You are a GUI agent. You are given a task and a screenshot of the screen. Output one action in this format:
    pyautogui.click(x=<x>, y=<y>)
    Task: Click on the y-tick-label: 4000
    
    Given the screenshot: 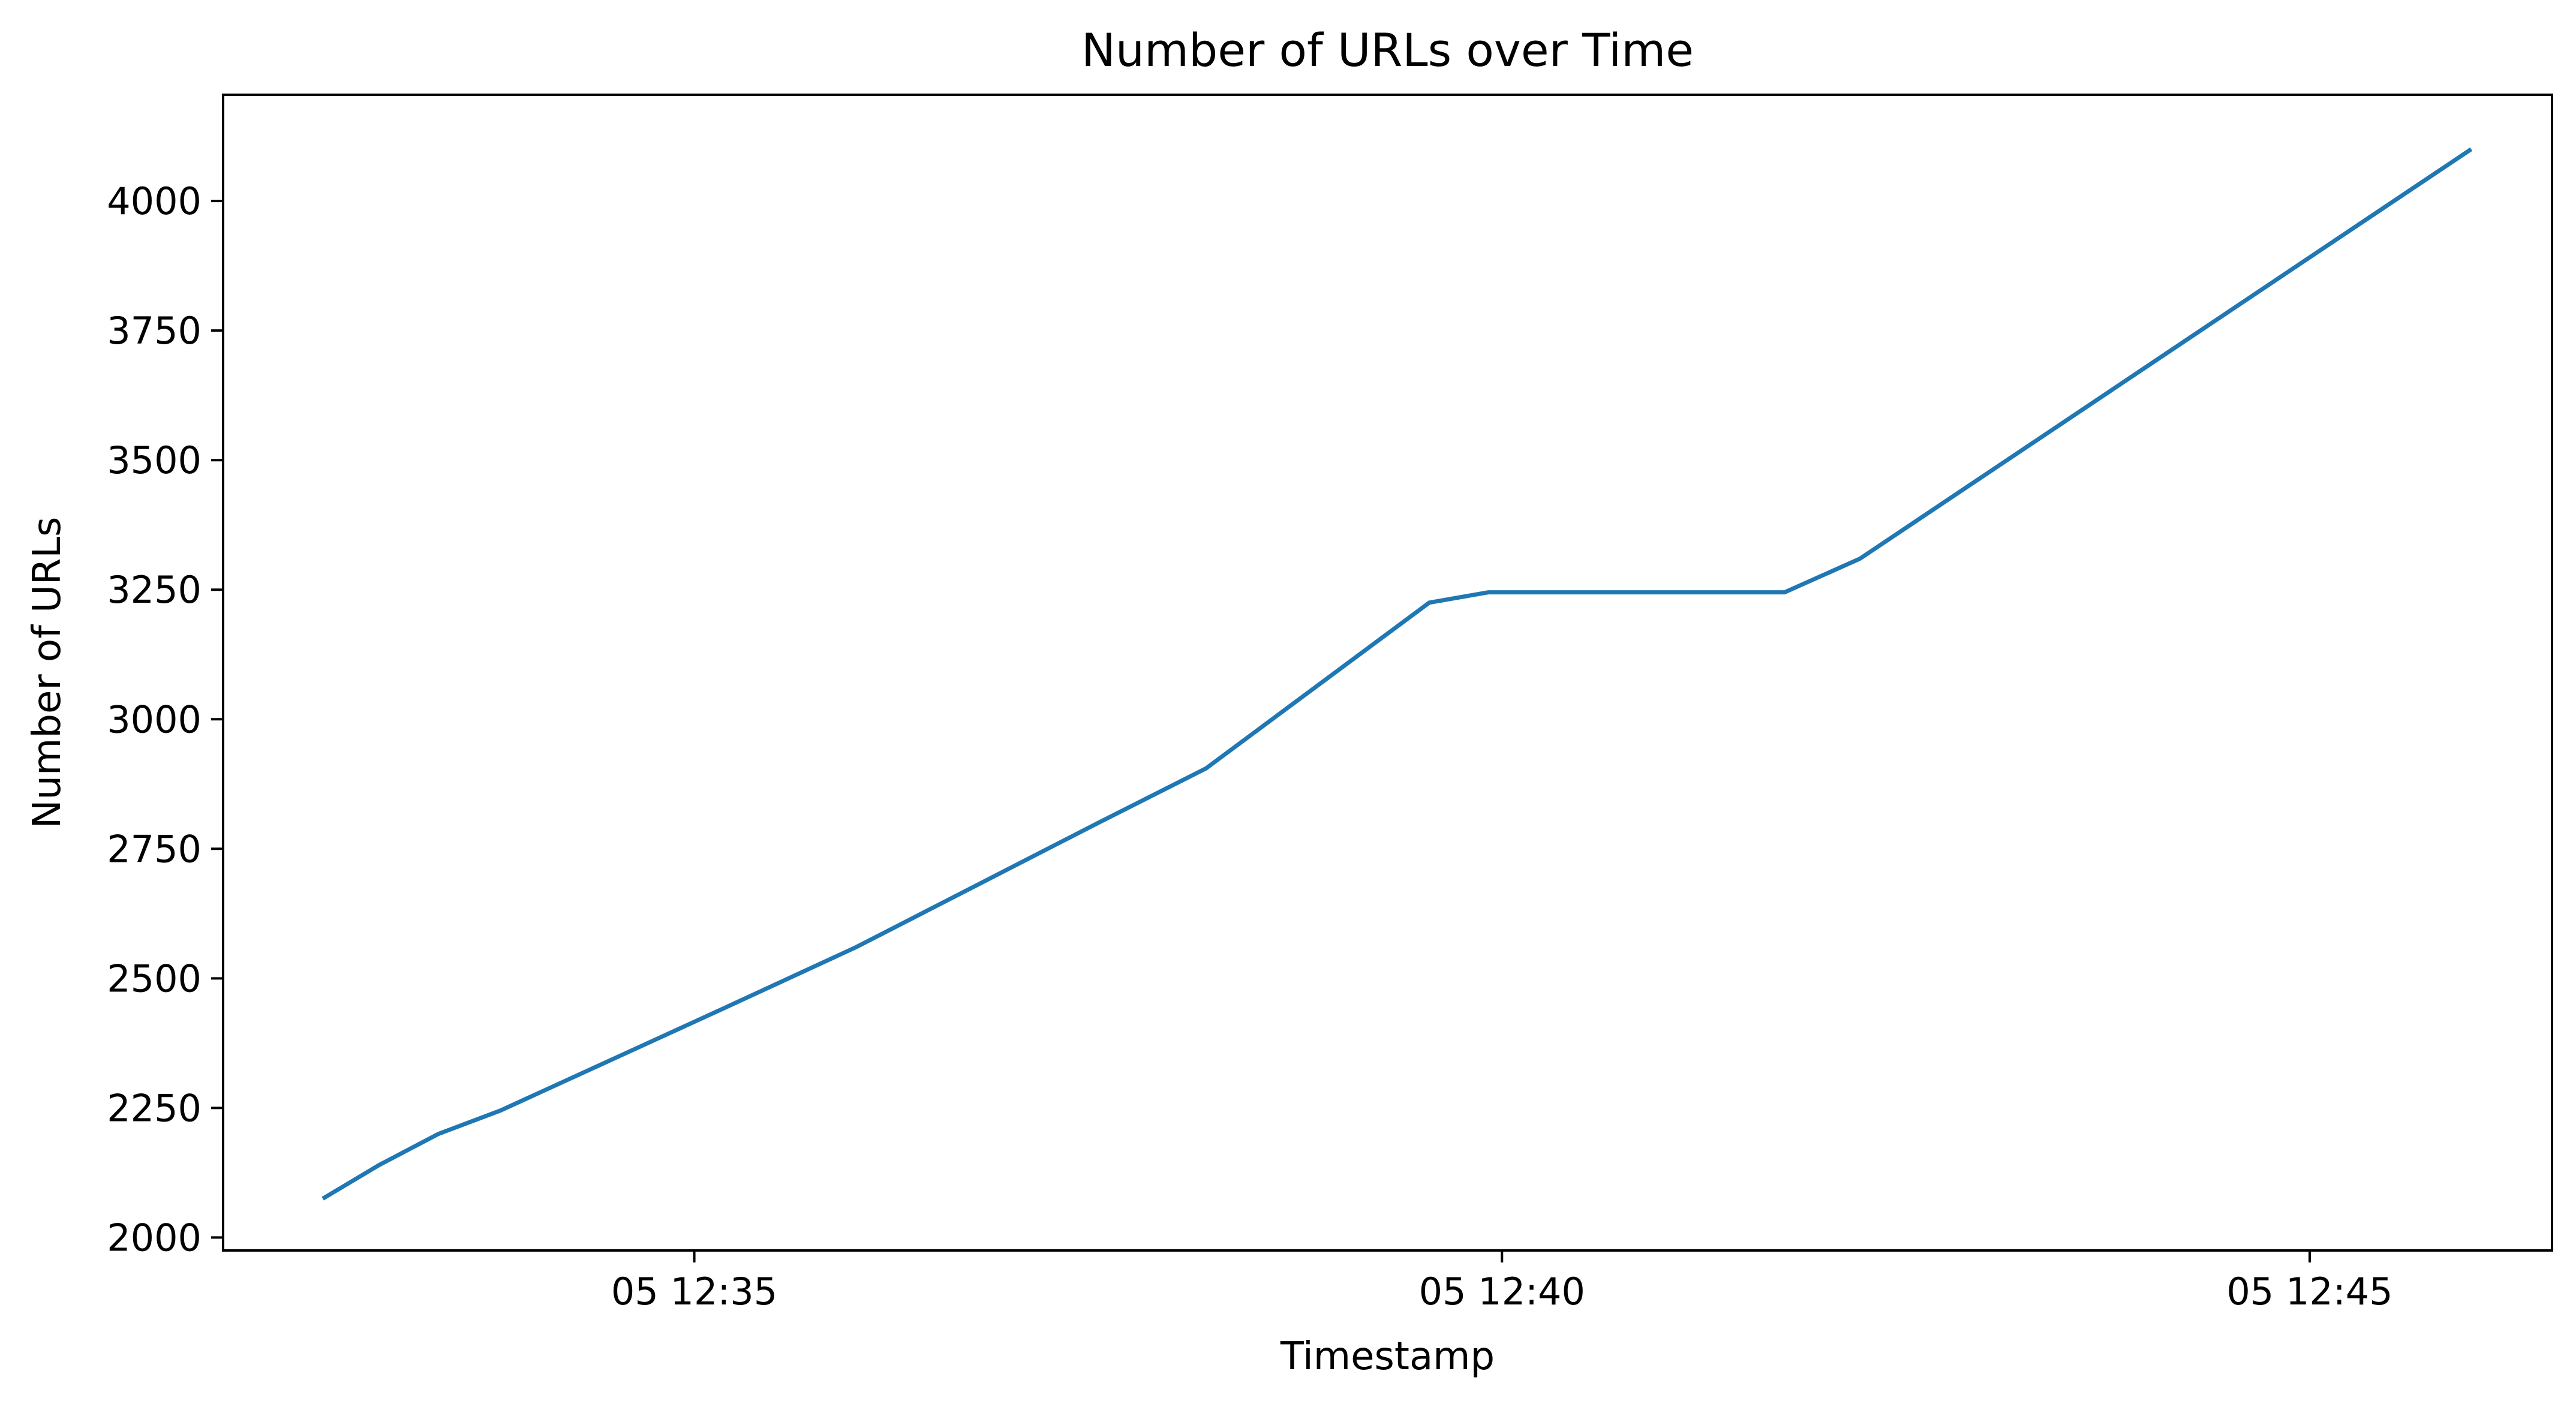 What is the action you would take?
    pyautogui.click(x=155, y=201)
    